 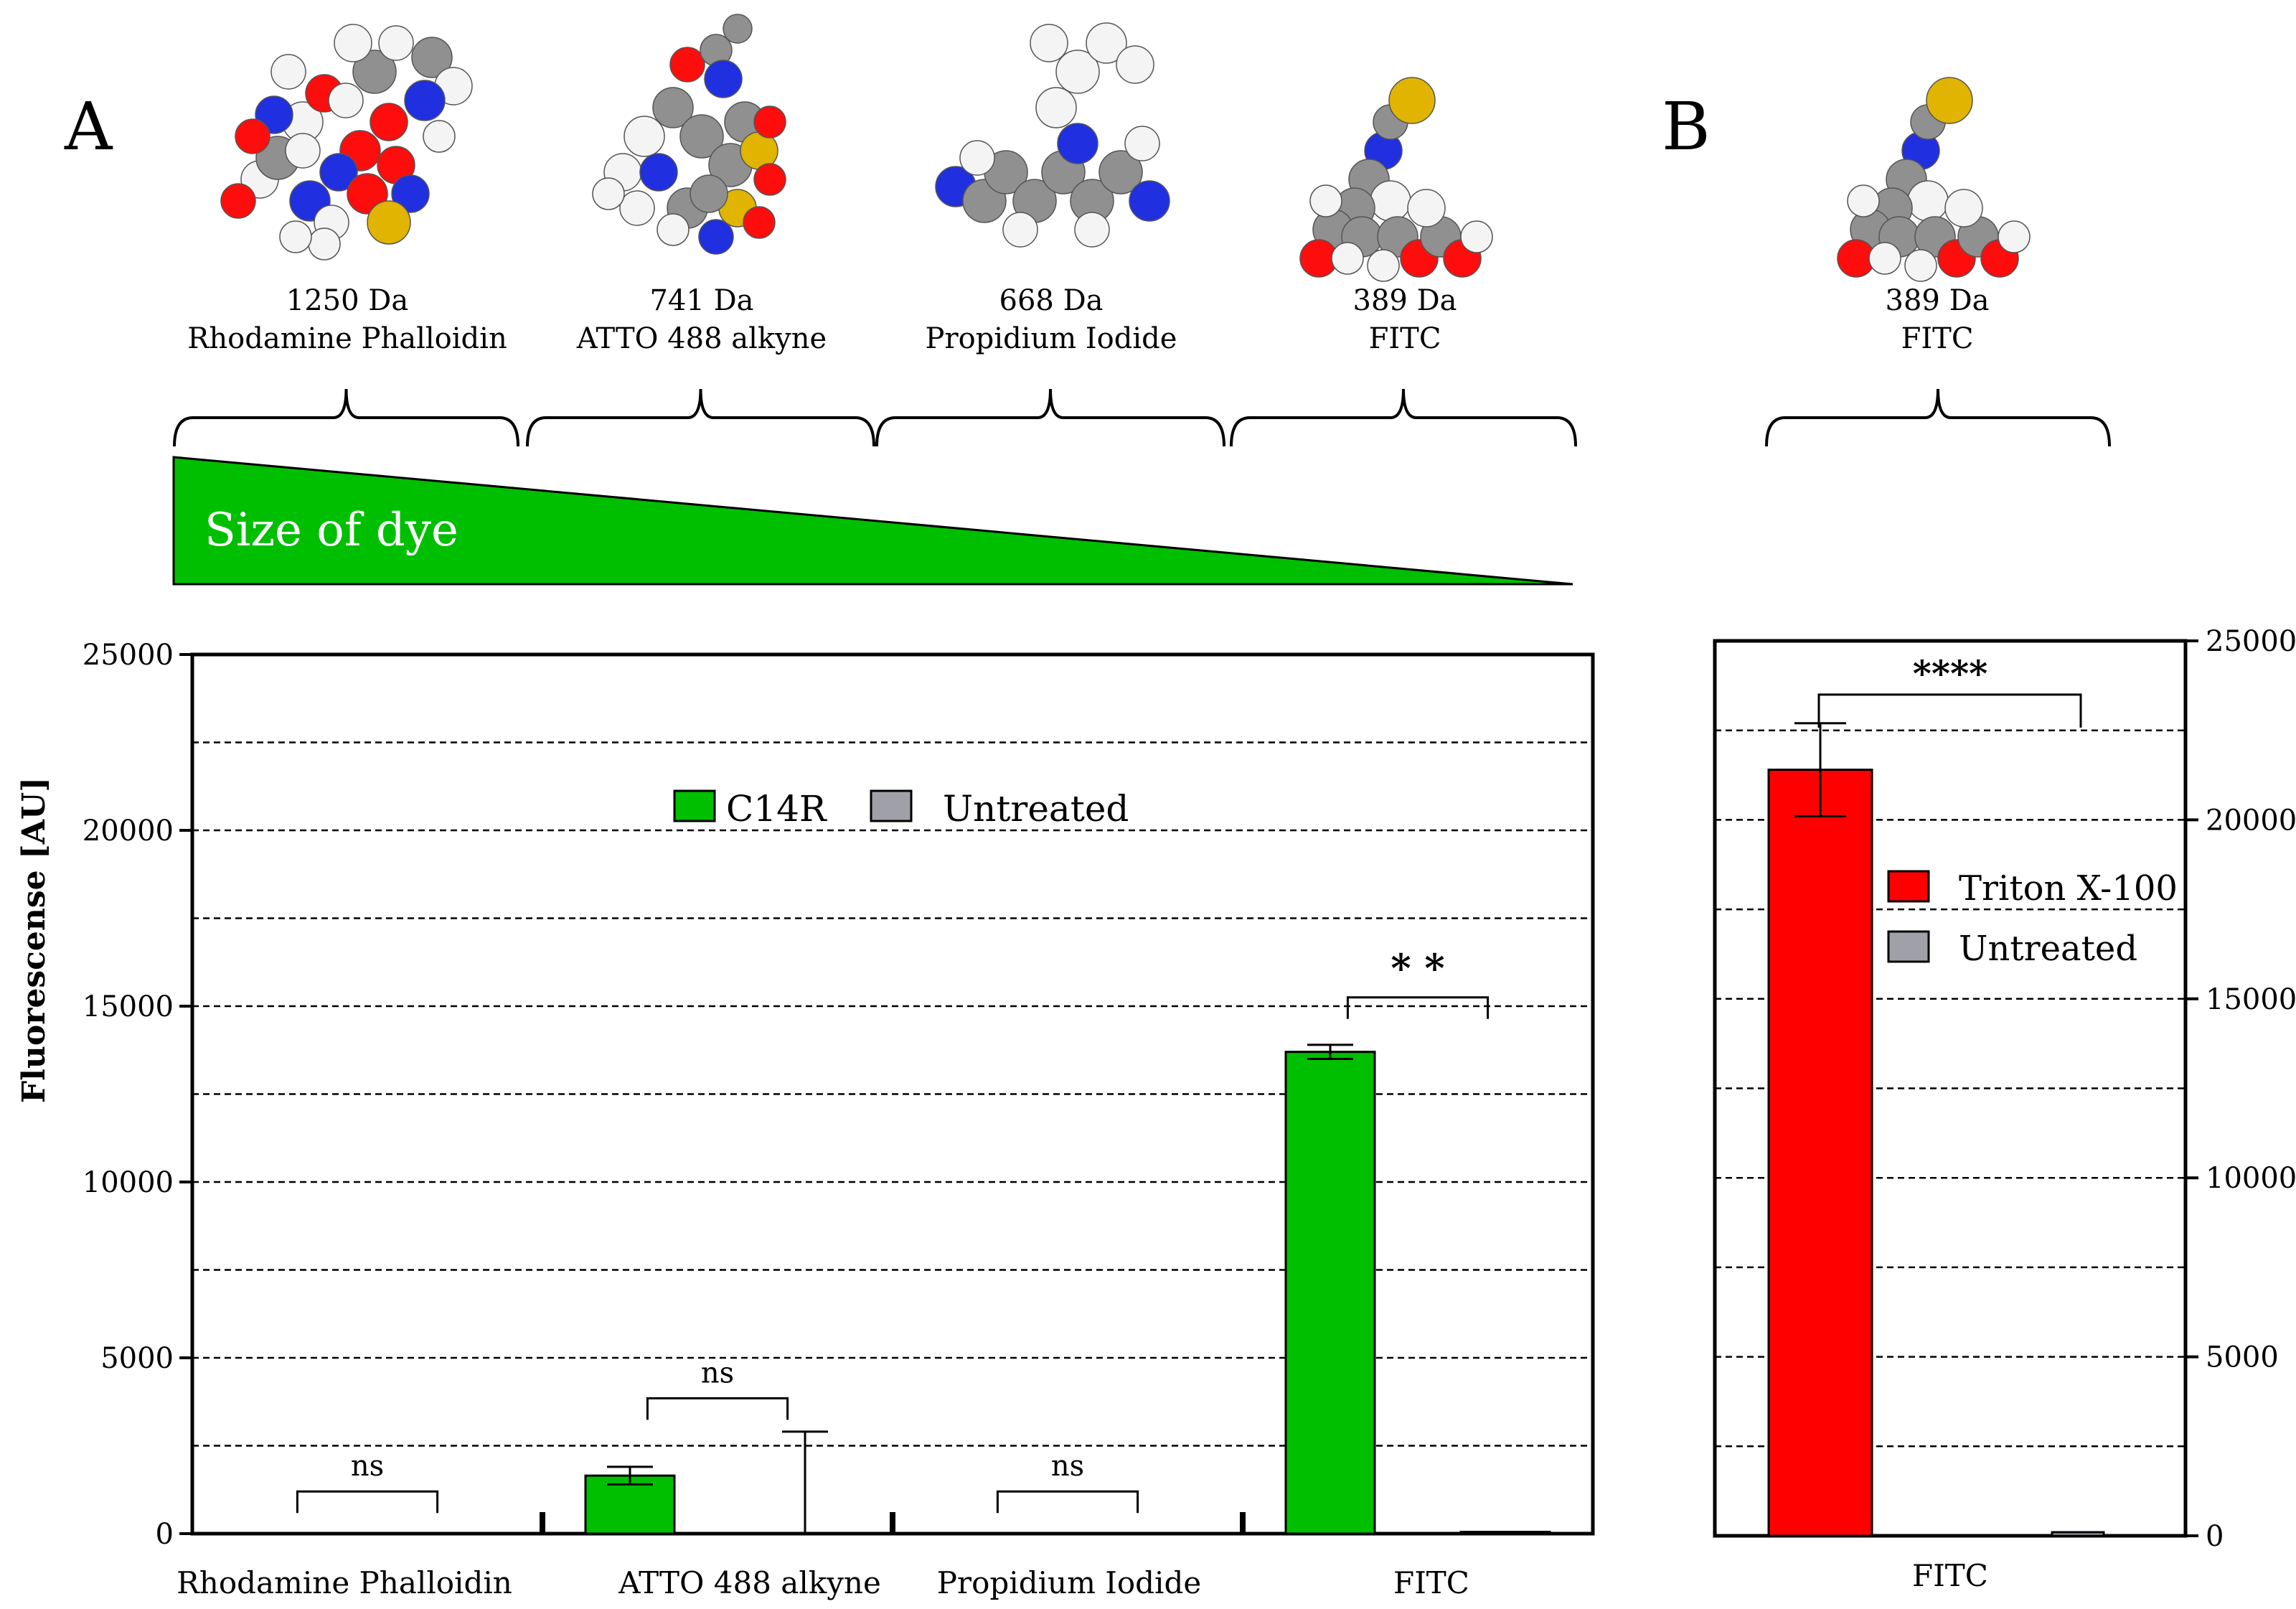 What do you see at coordinates (1909, 886) in the screenshot?
I see `legend-swatch-triton` at bounding box center [1909, 886].